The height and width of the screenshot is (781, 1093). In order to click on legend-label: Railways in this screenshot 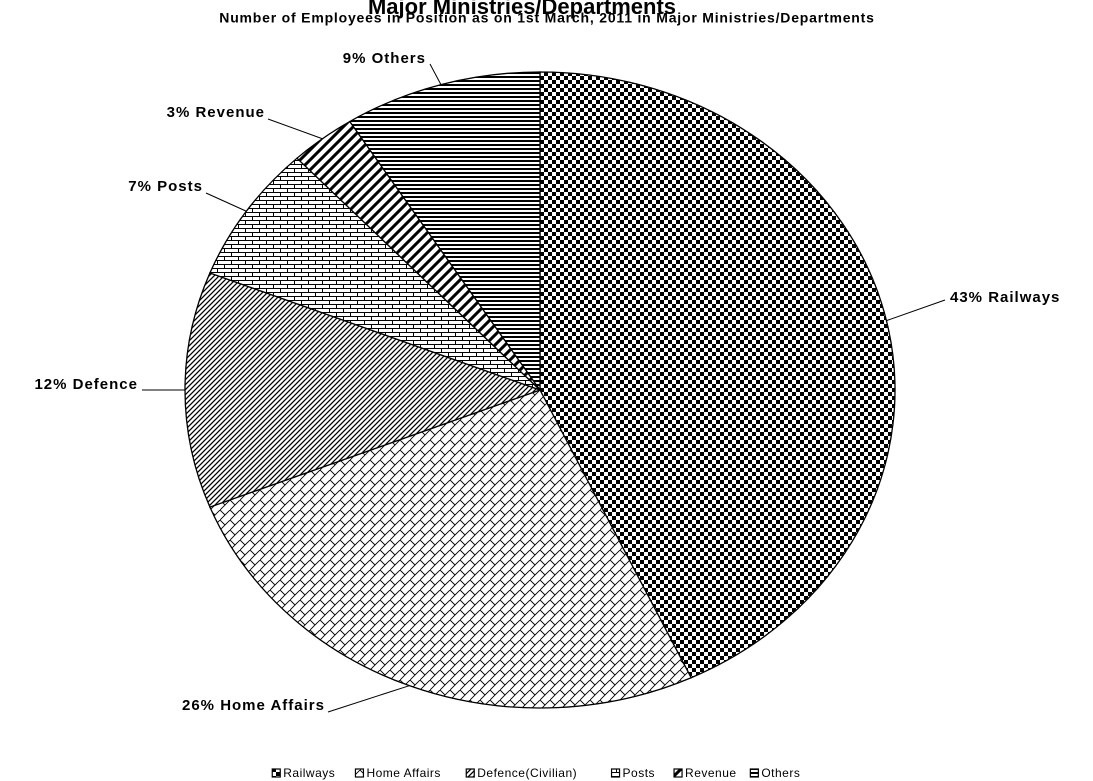, I will do `click(309, 773)`.